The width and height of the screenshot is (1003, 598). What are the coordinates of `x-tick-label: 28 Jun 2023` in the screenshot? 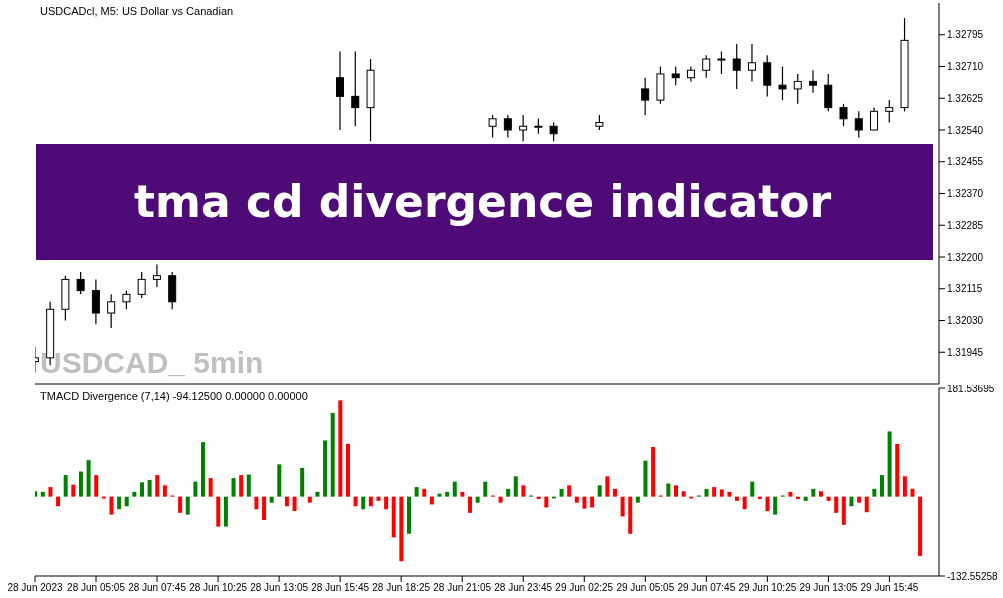 It's located at (35, 588).